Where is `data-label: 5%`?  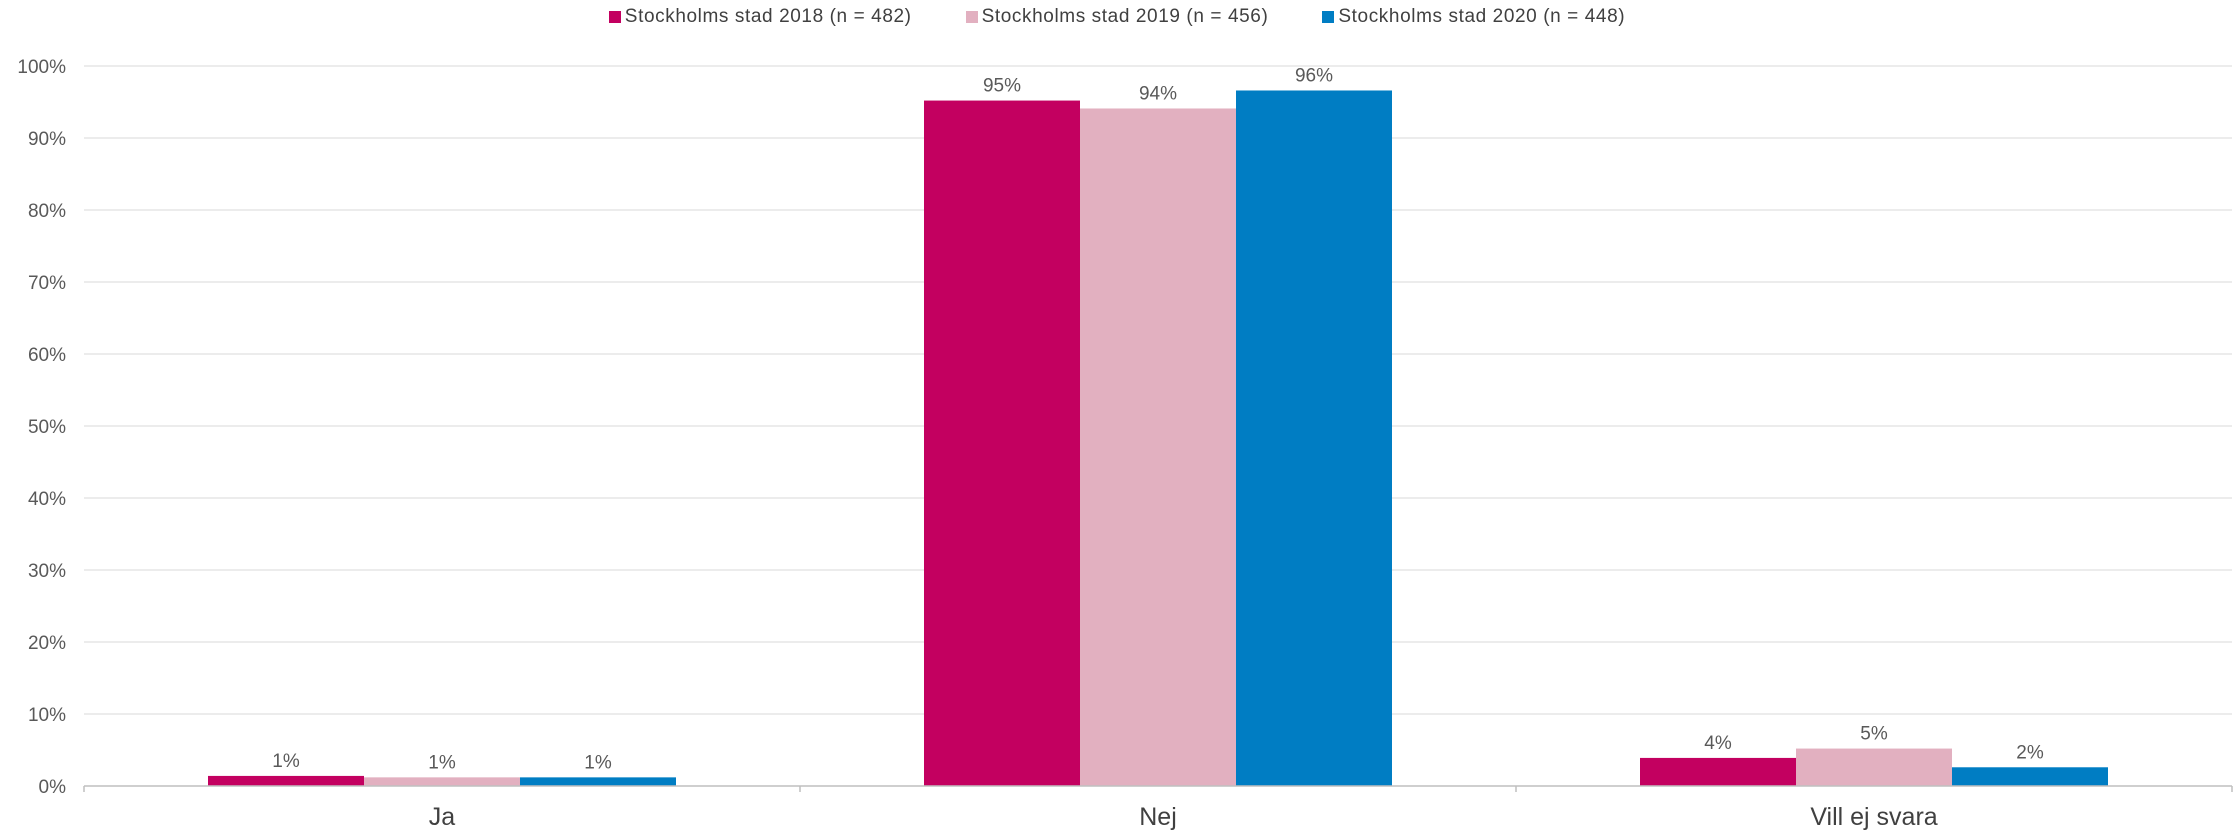 data-label: 5% is located at coordinates (1874, 734).